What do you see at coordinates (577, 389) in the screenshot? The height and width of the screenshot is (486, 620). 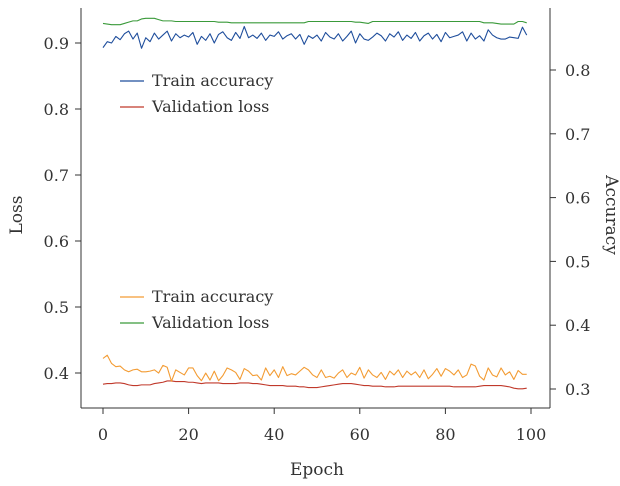 I see `right-tick-label: 0.3` at bounding box center [577, 389].